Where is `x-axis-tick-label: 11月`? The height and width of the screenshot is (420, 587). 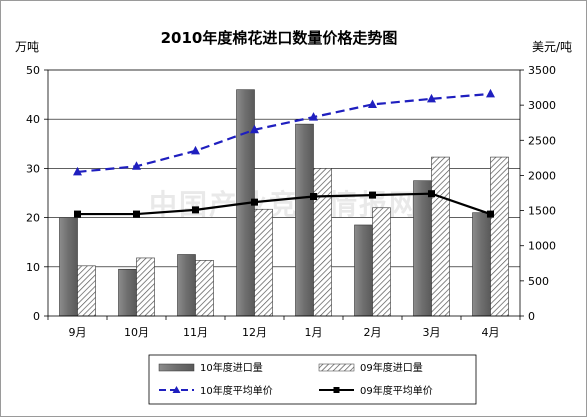
x-axis-tick-label: 11月 is located at coordinates (195, 332).